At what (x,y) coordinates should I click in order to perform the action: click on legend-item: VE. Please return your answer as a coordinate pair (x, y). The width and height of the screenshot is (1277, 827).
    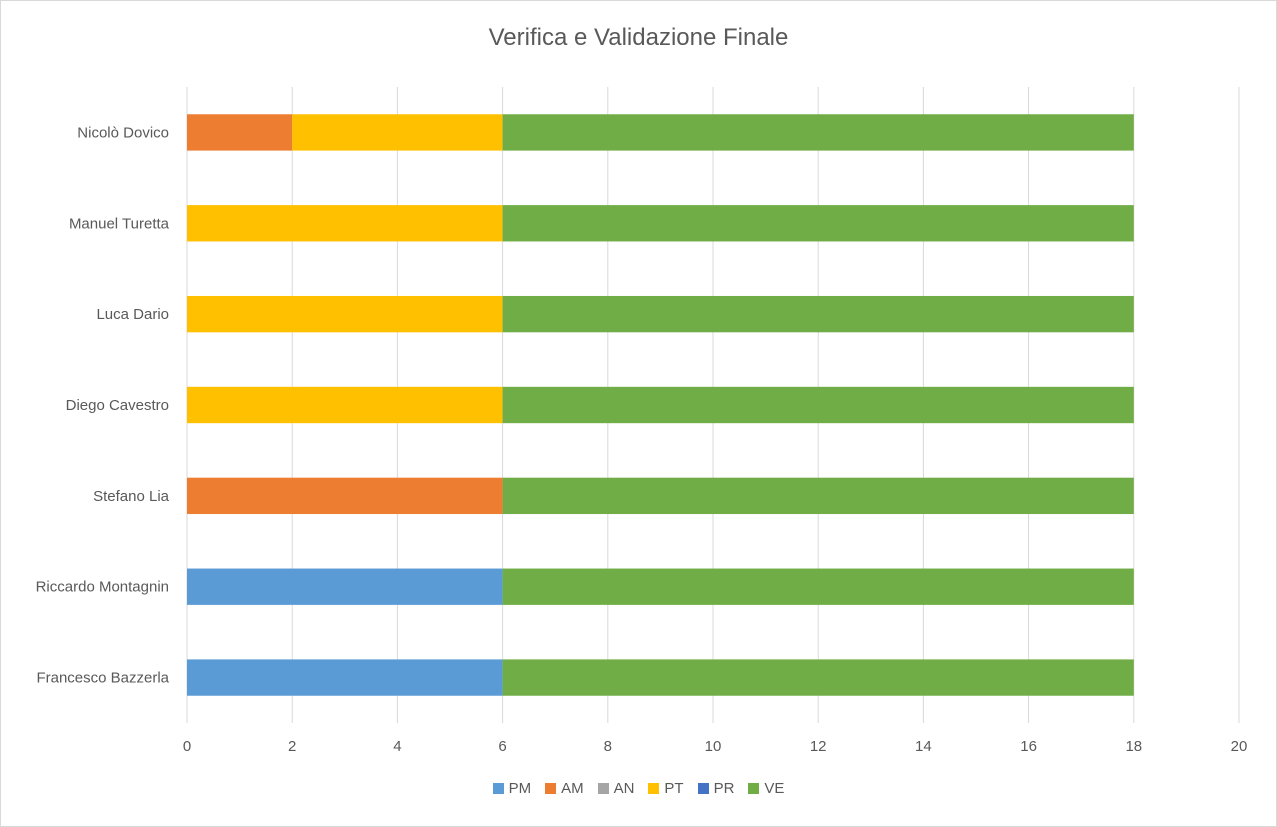
    Looking at the image, I should click on (766, 788).